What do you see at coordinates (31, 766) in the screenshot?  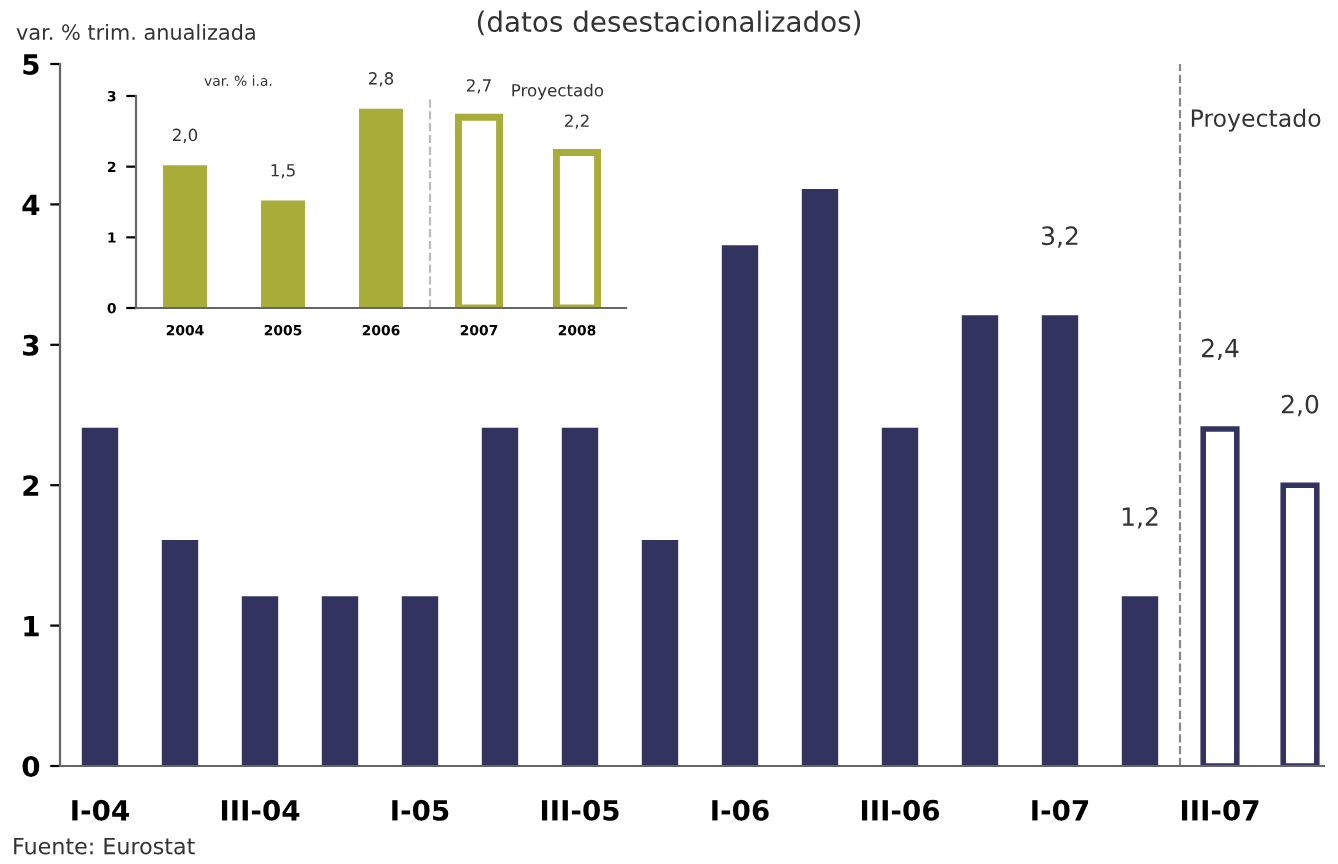 I see `y-tick-label: 0` at bounding box center [31, 766].